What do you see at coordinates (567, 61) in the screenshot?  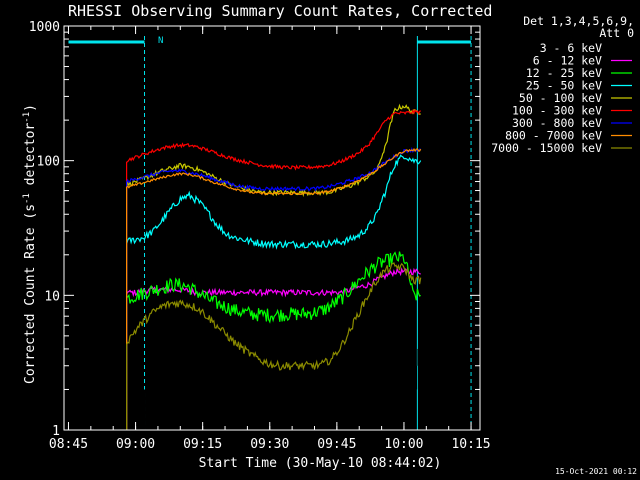 I see `legend-label: 6 - 12 keV` at bounding box center [567, 61].